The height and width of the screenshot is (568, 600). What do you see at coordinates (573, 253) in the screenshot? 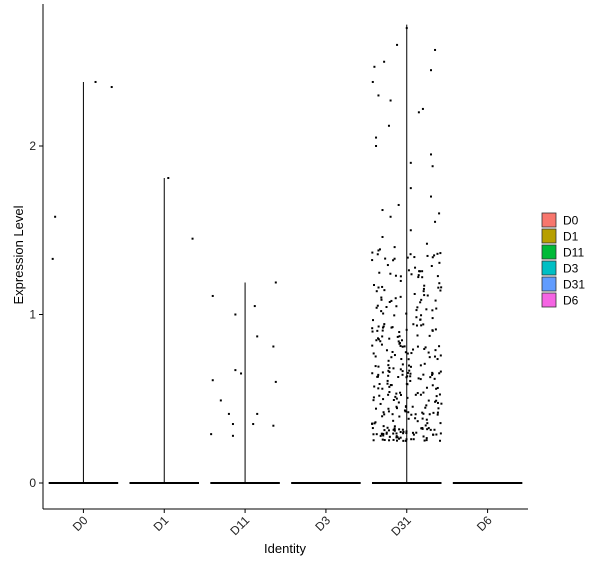
I see `legend-label: D11` at bounding box center [573, 253].